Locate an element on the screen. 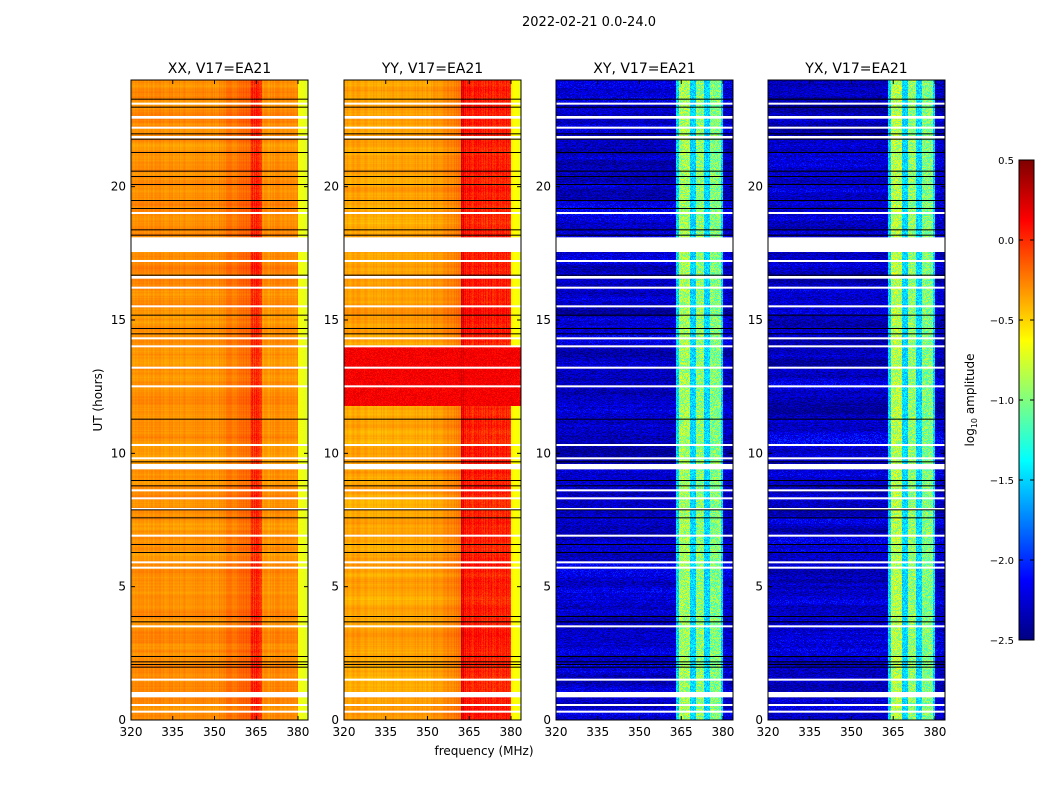 This screenshot has height=800, width=1050. colorbar is located at coordinates (1026, 400).